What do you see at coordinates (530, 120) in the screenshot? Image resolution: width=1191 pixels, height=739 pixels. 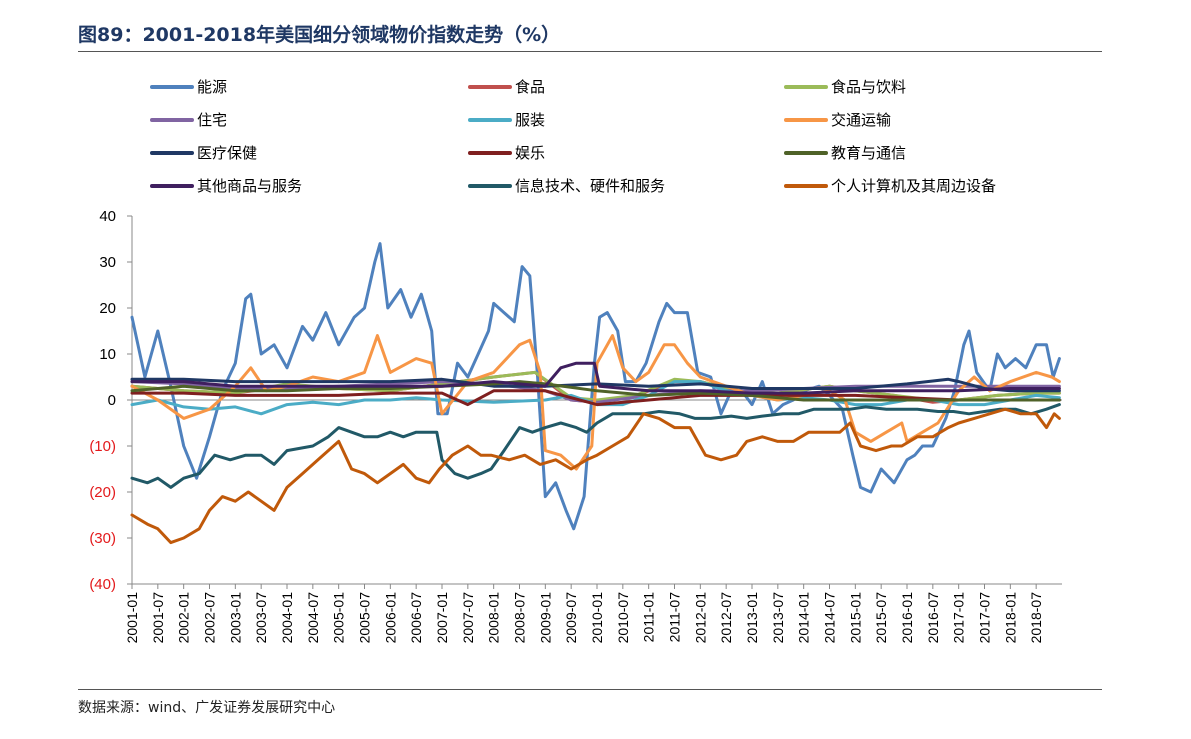 I see `legend-label: 服装` at bounding box center [530, 120].